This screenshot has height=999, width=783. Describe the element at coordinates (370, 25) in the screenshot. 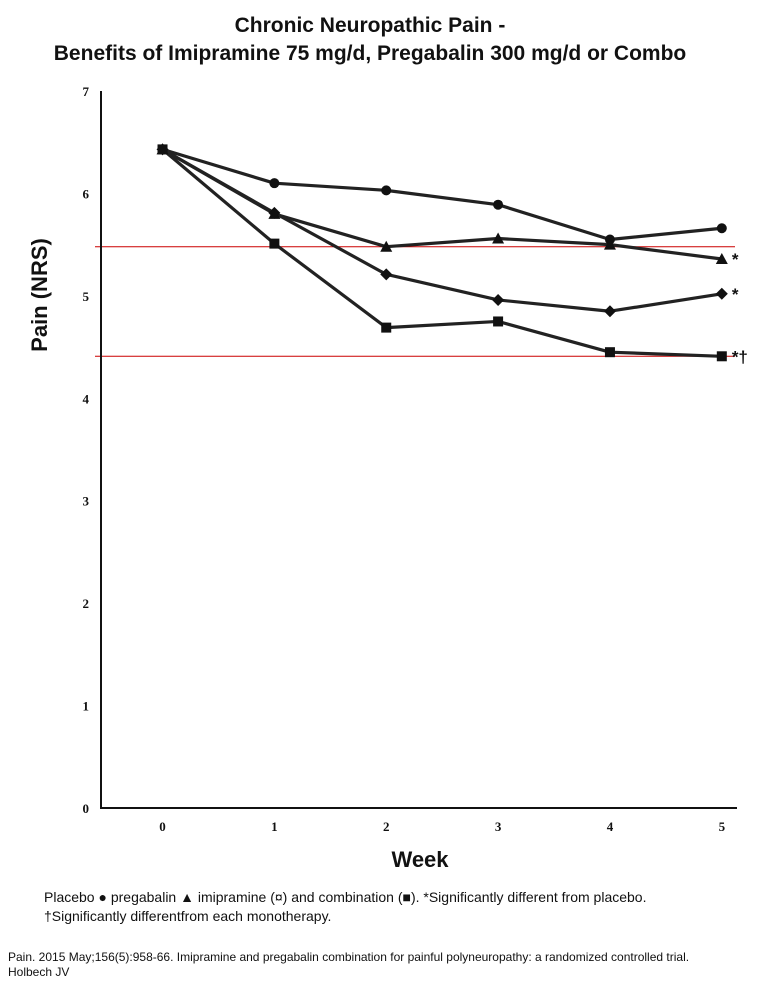

I see `chart-title: Chronic Neuropathic Pain -` at that location.